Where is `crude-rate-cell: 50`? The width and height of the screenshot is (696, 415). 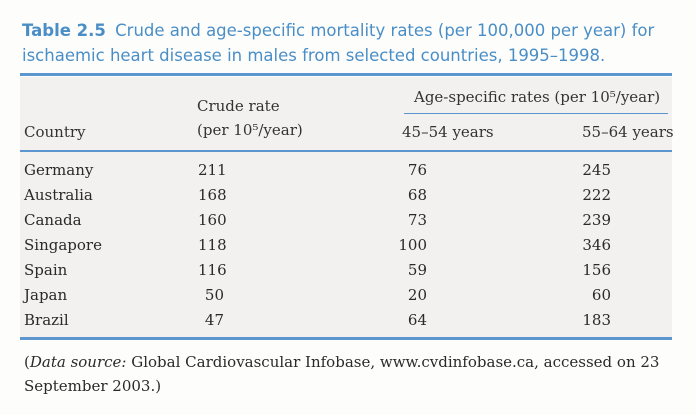 crude-rate-cell: 50 is located at coordinates (214, 295).